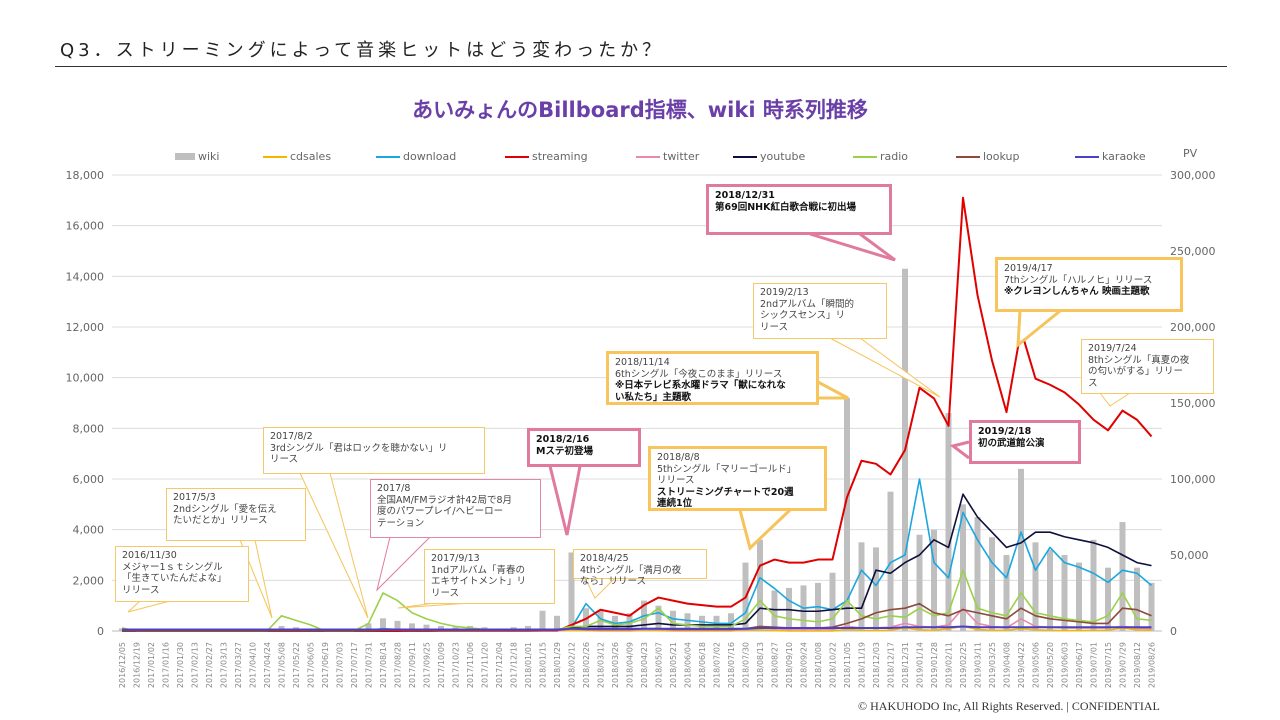 Image resolution: width=1280 pixels, height=720 pixels. What do you see at coordinates (745, 195) in the screenshot?
I see `annotation-date: 2018/12/31` at bounding box center [745, 195].